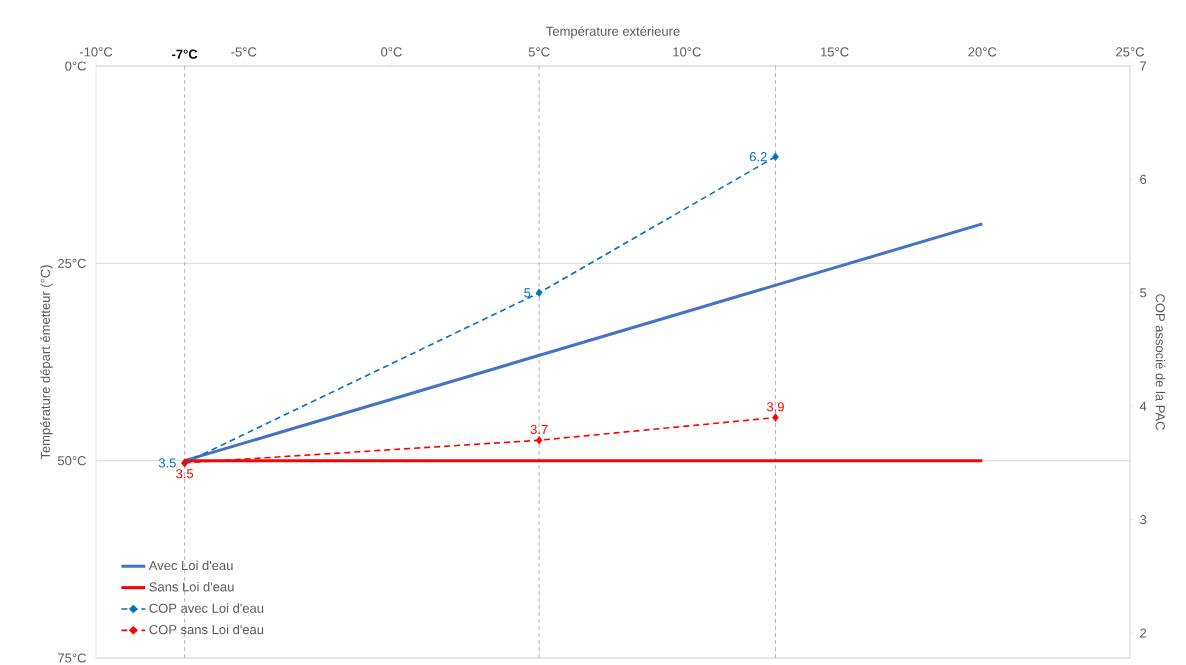 The image size is (1186, 665). Describe the element at coordinates (46, 362) in the screenshot. I see `y-axis-title: Température départ émetteur (°C)` at that location.